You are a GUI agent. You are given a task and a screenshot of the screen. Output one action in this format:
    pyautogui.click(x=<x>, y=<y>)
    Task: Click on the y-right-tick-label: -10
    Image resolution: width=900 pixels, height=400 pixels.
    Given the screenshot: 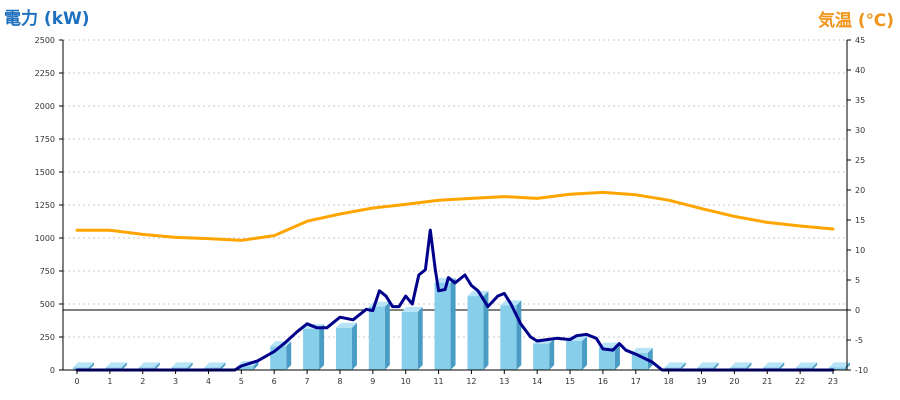 What is the action you would take?
    pyautogui.click(x=861, y=370)
    